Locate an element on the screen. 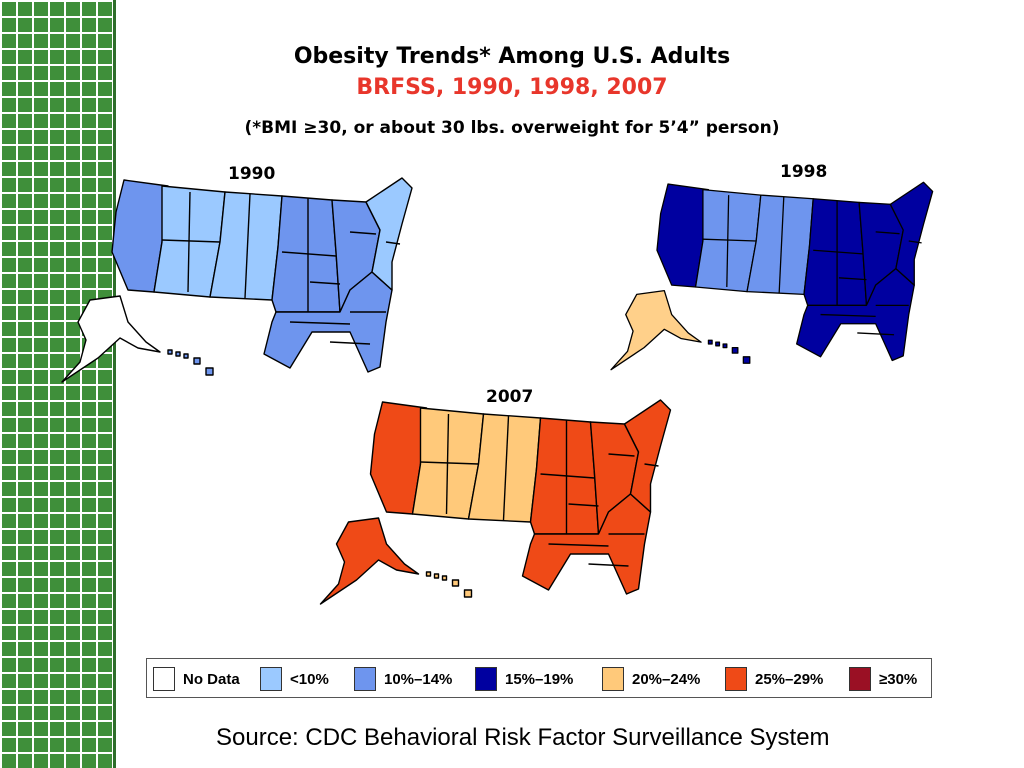  us-map-1998 is located at coordinates (772, 276).